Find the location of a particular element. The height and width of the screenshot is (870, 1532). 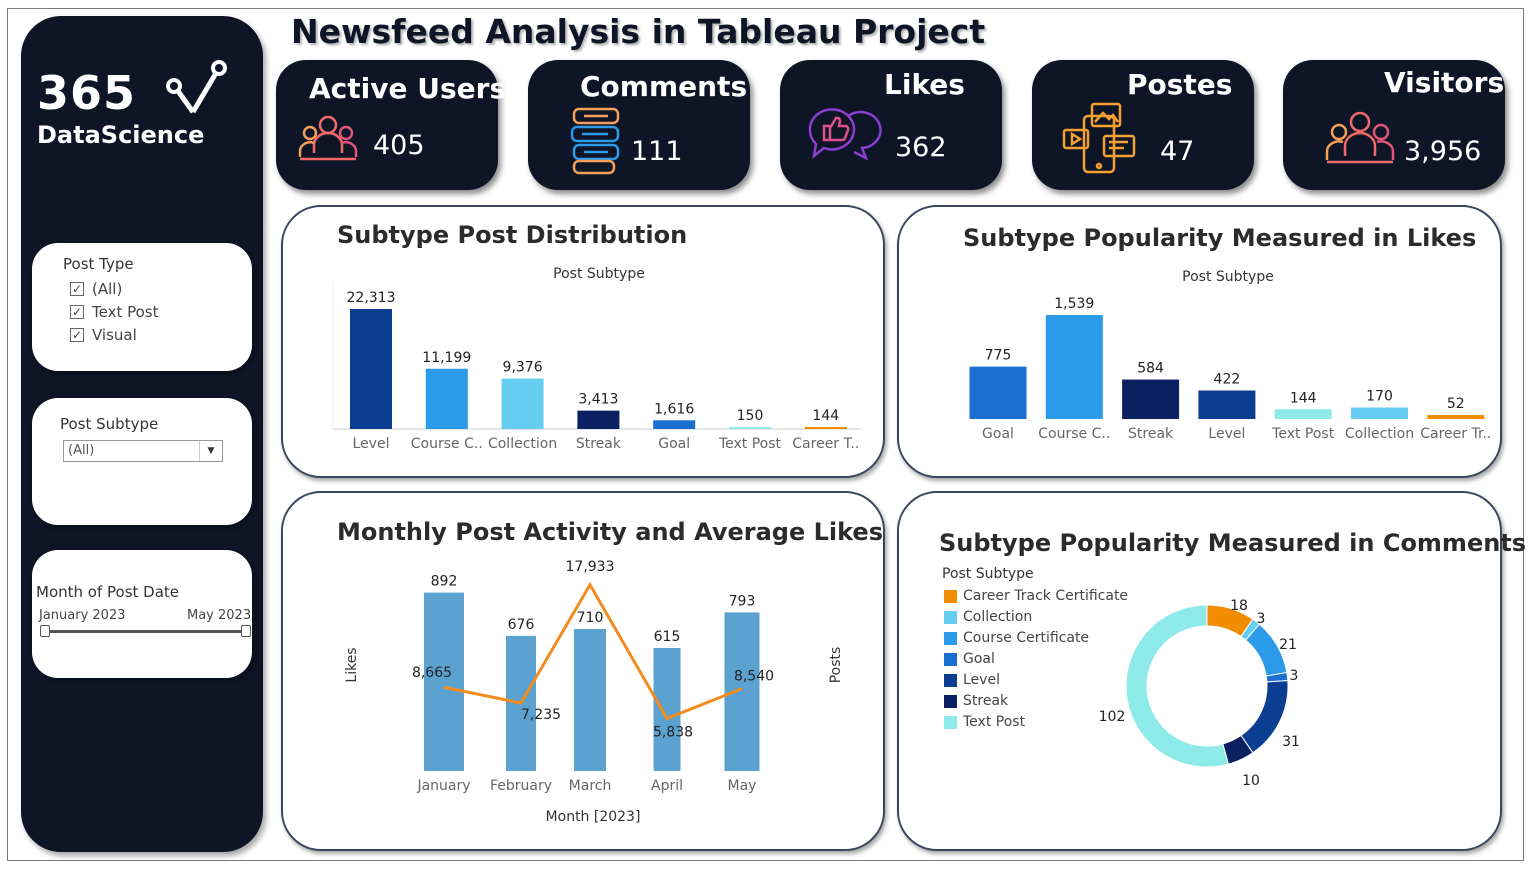

y-axis-label-left: Likes is located at coordinates (352, 664).